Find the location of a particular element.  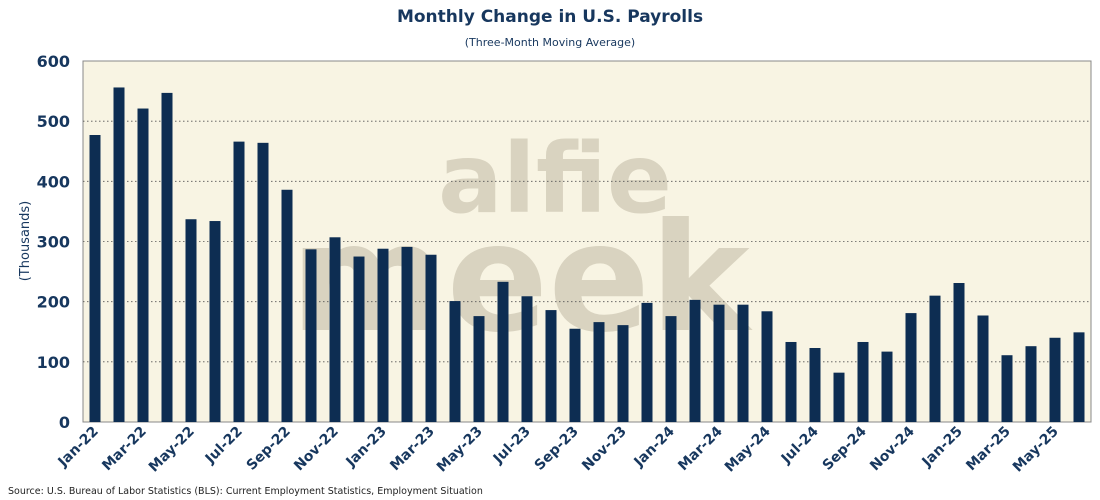

x-tick-label: Jul-22 is located at coordinates (224, 446).